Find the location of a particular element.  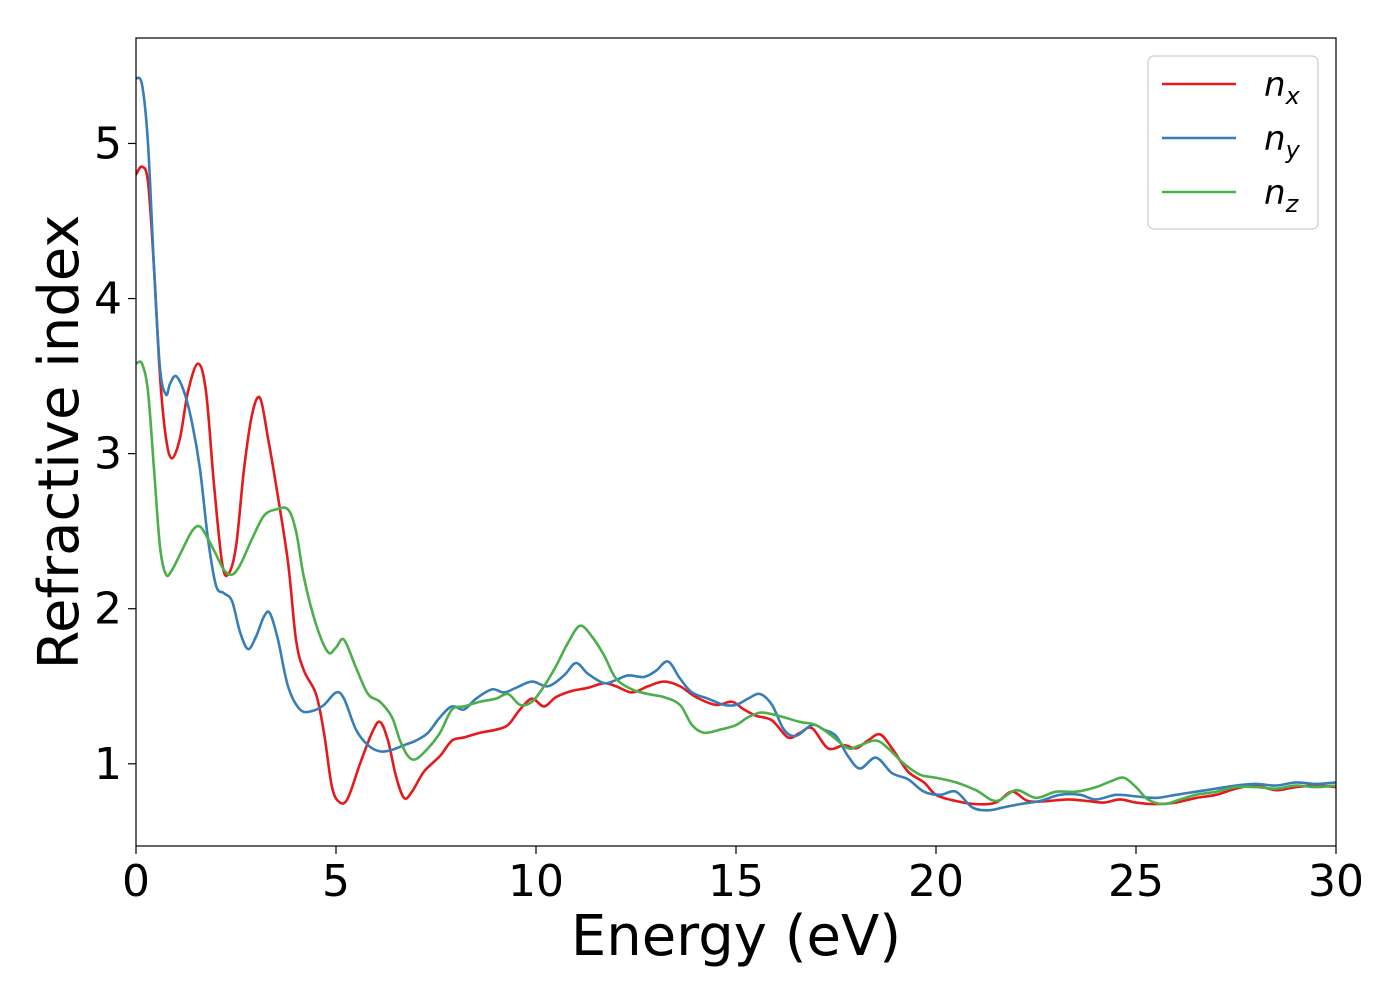

y-tick-label: 2 is located at coordinates (108, 609).